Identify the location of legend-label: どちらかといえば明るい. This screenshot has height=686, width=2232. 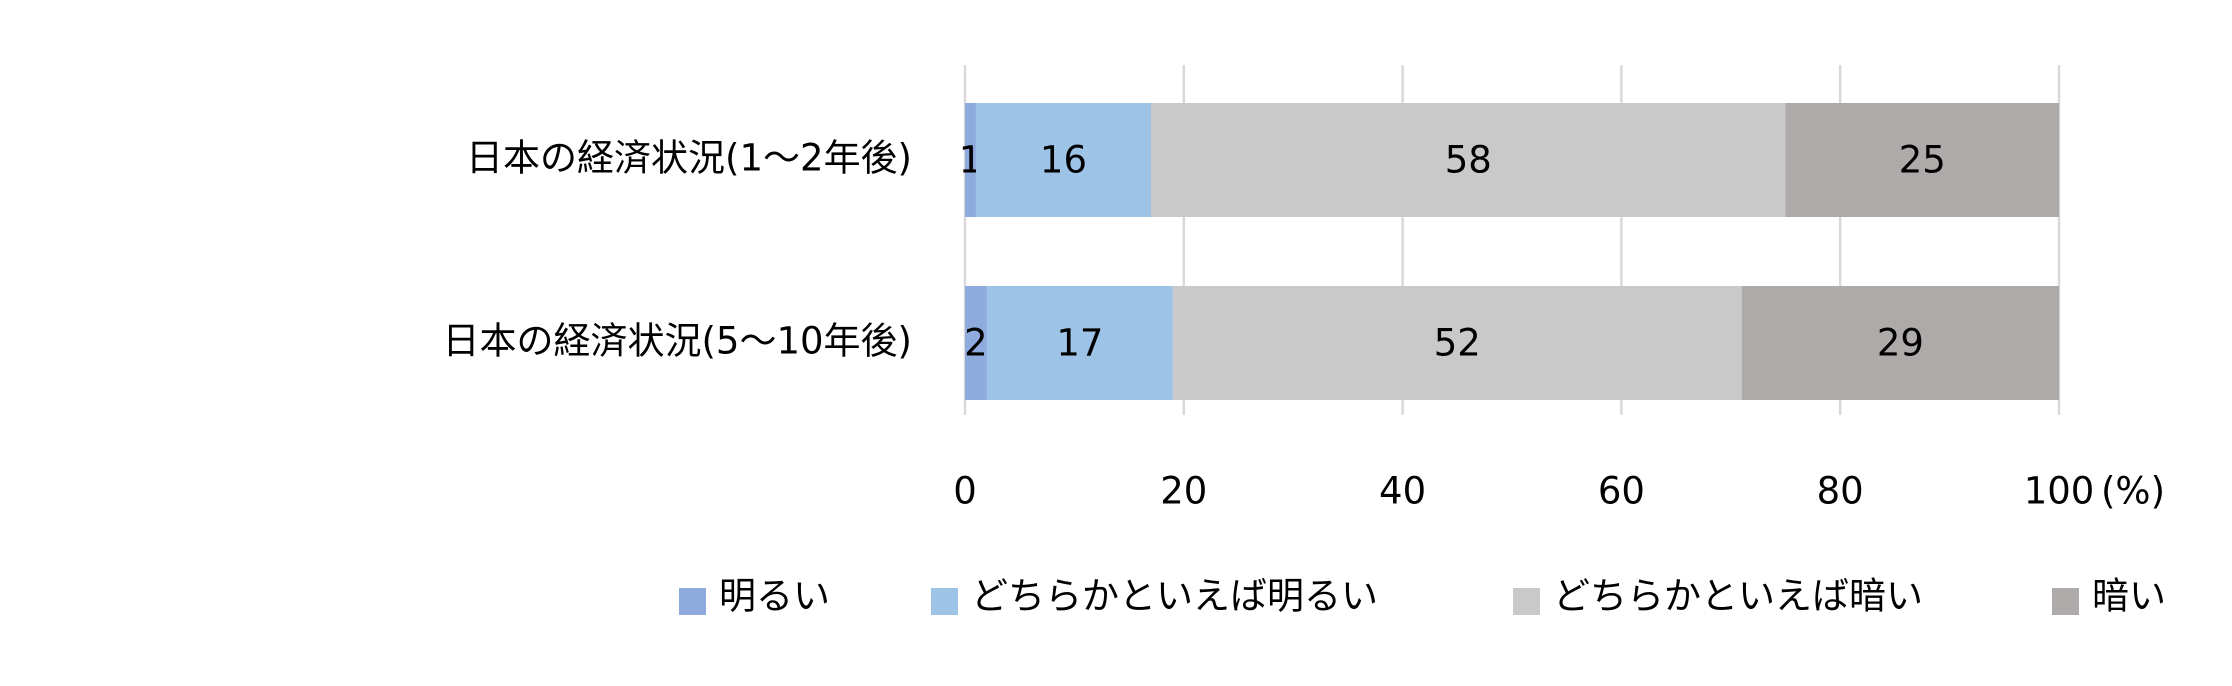
(1174, 596).